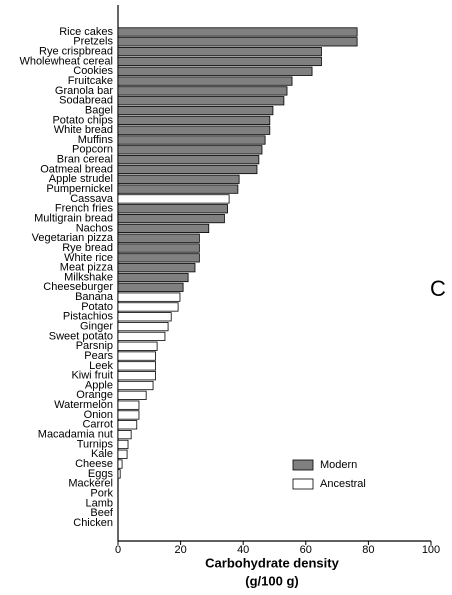 The height and width of the screenshot is (595, 452). I want to click on y-tick-label: Cookies, so click(93, 71).